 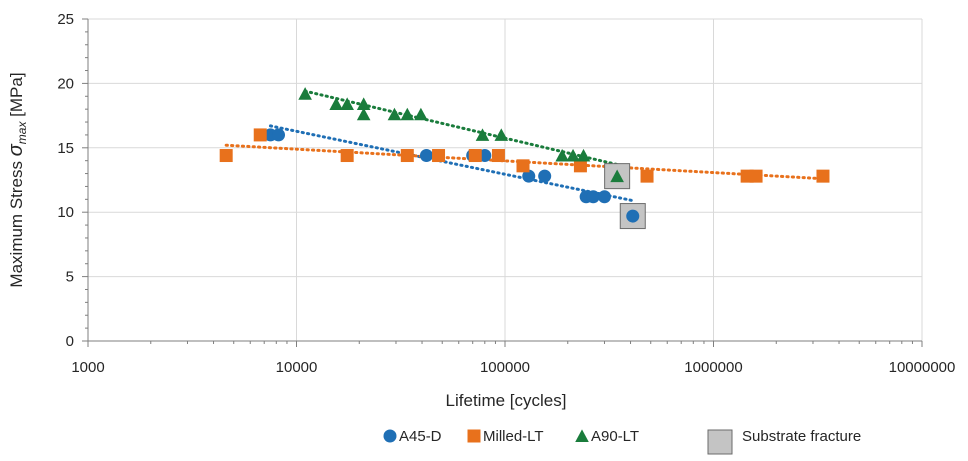 I want to click on y-axis-title-symbol: σ, so click(x=16, y=149).